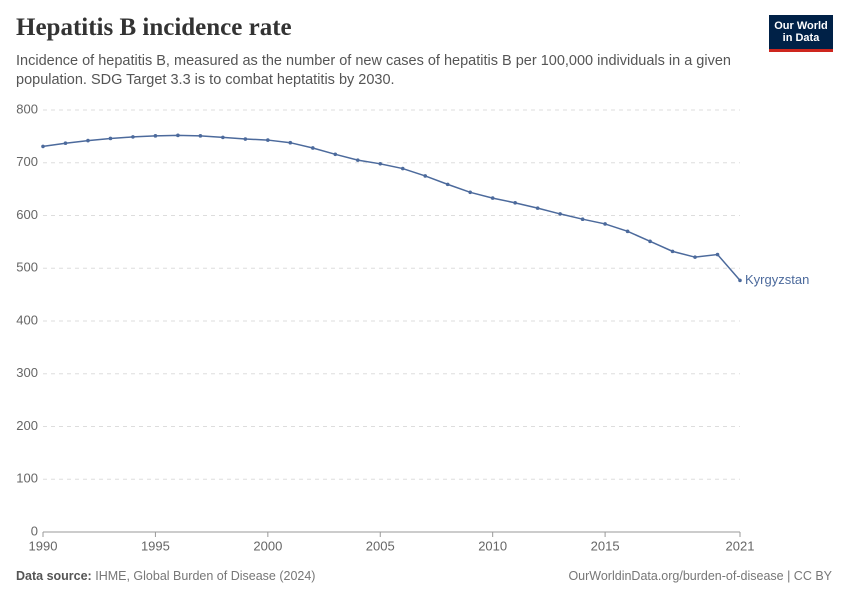 The width and height of the screenshot is (850, 600). I want to click on x-tick-label: 1990, so click(43, 545).